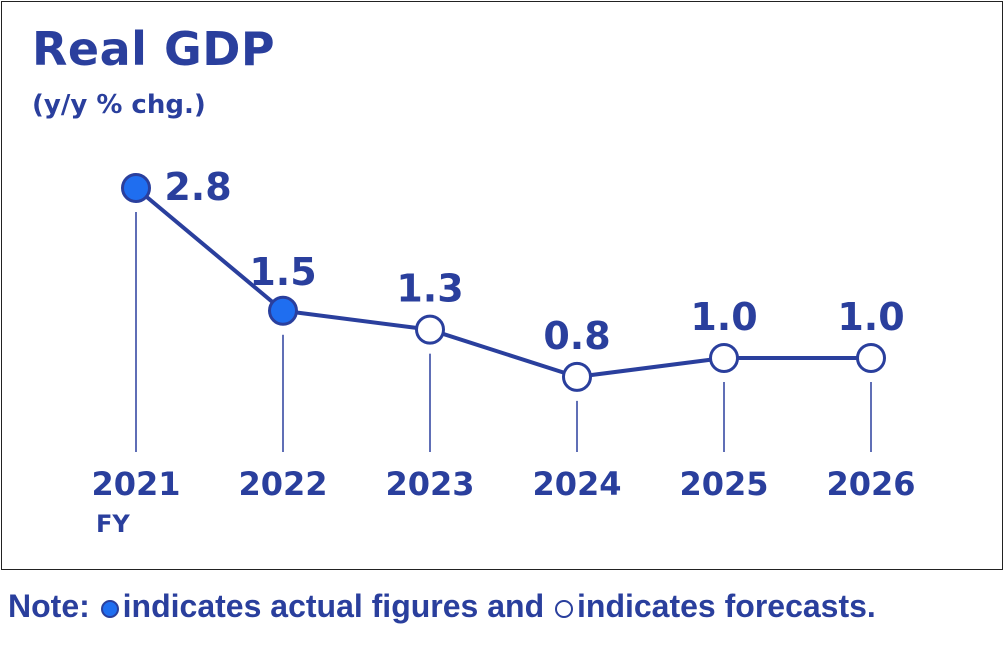 The width and height of the screenshot is (1006, 666). Describe the element at coordinates (197, 187) in the screenshot. I see `value-label-2021: 2.8` at that location.